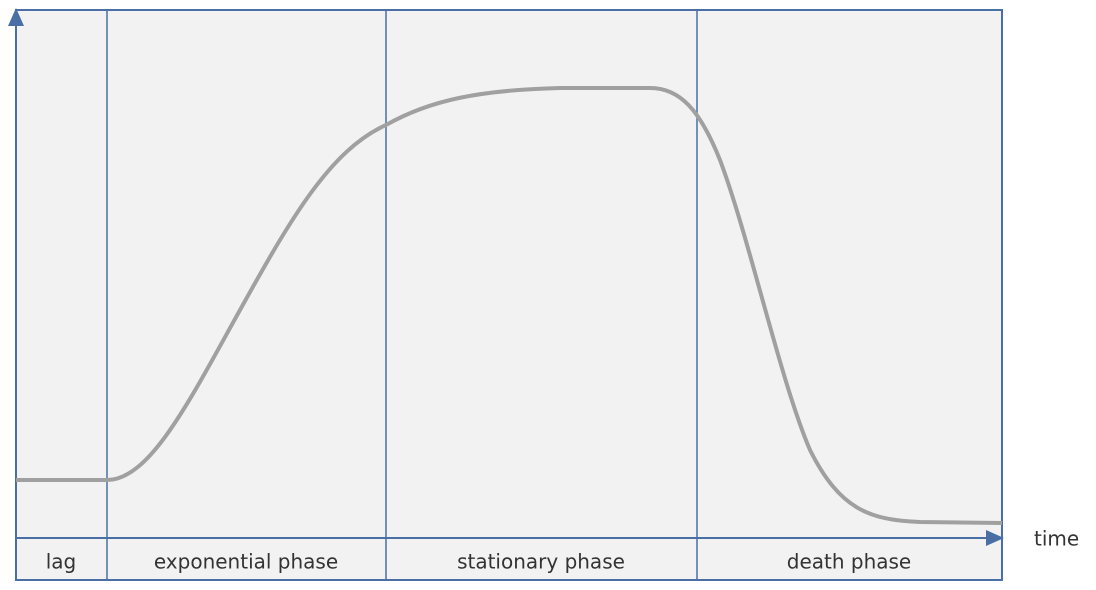  Describe the element at coordinates (61, 562) in the screenshot. I see `phase-label: lag` at that location.